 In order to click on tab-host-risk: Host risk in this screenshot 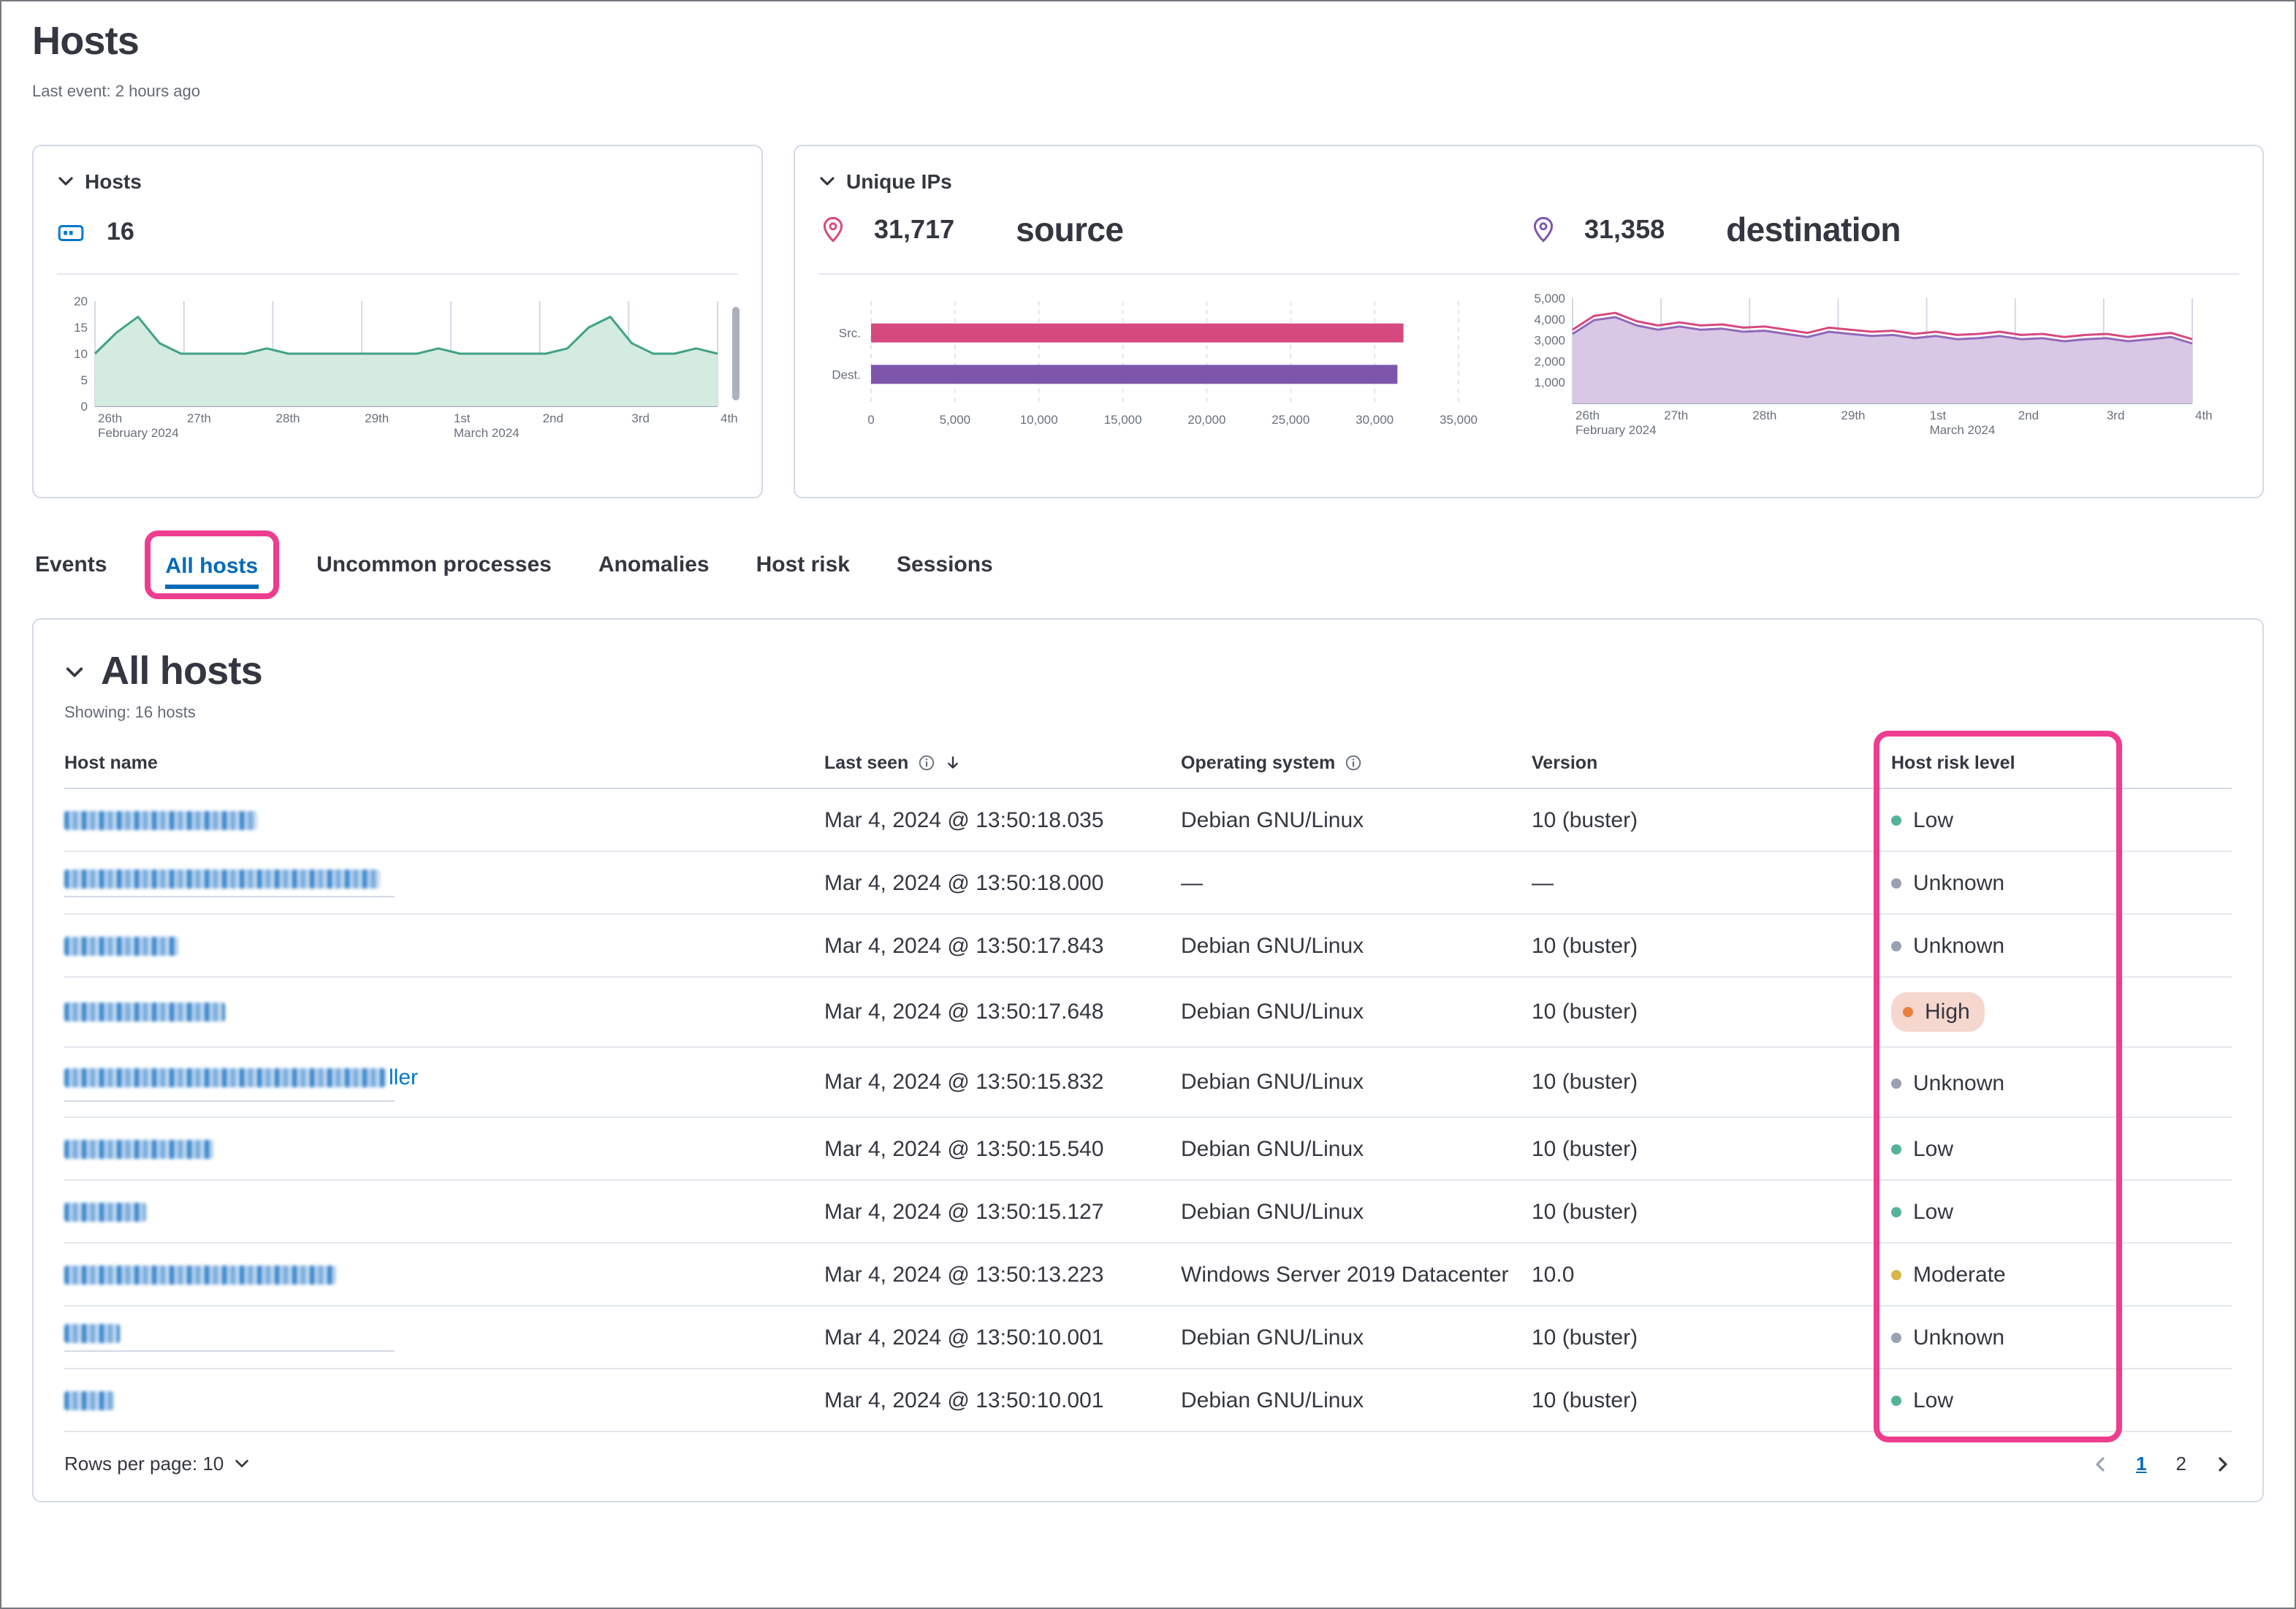, I will do `click(803, 564)`.